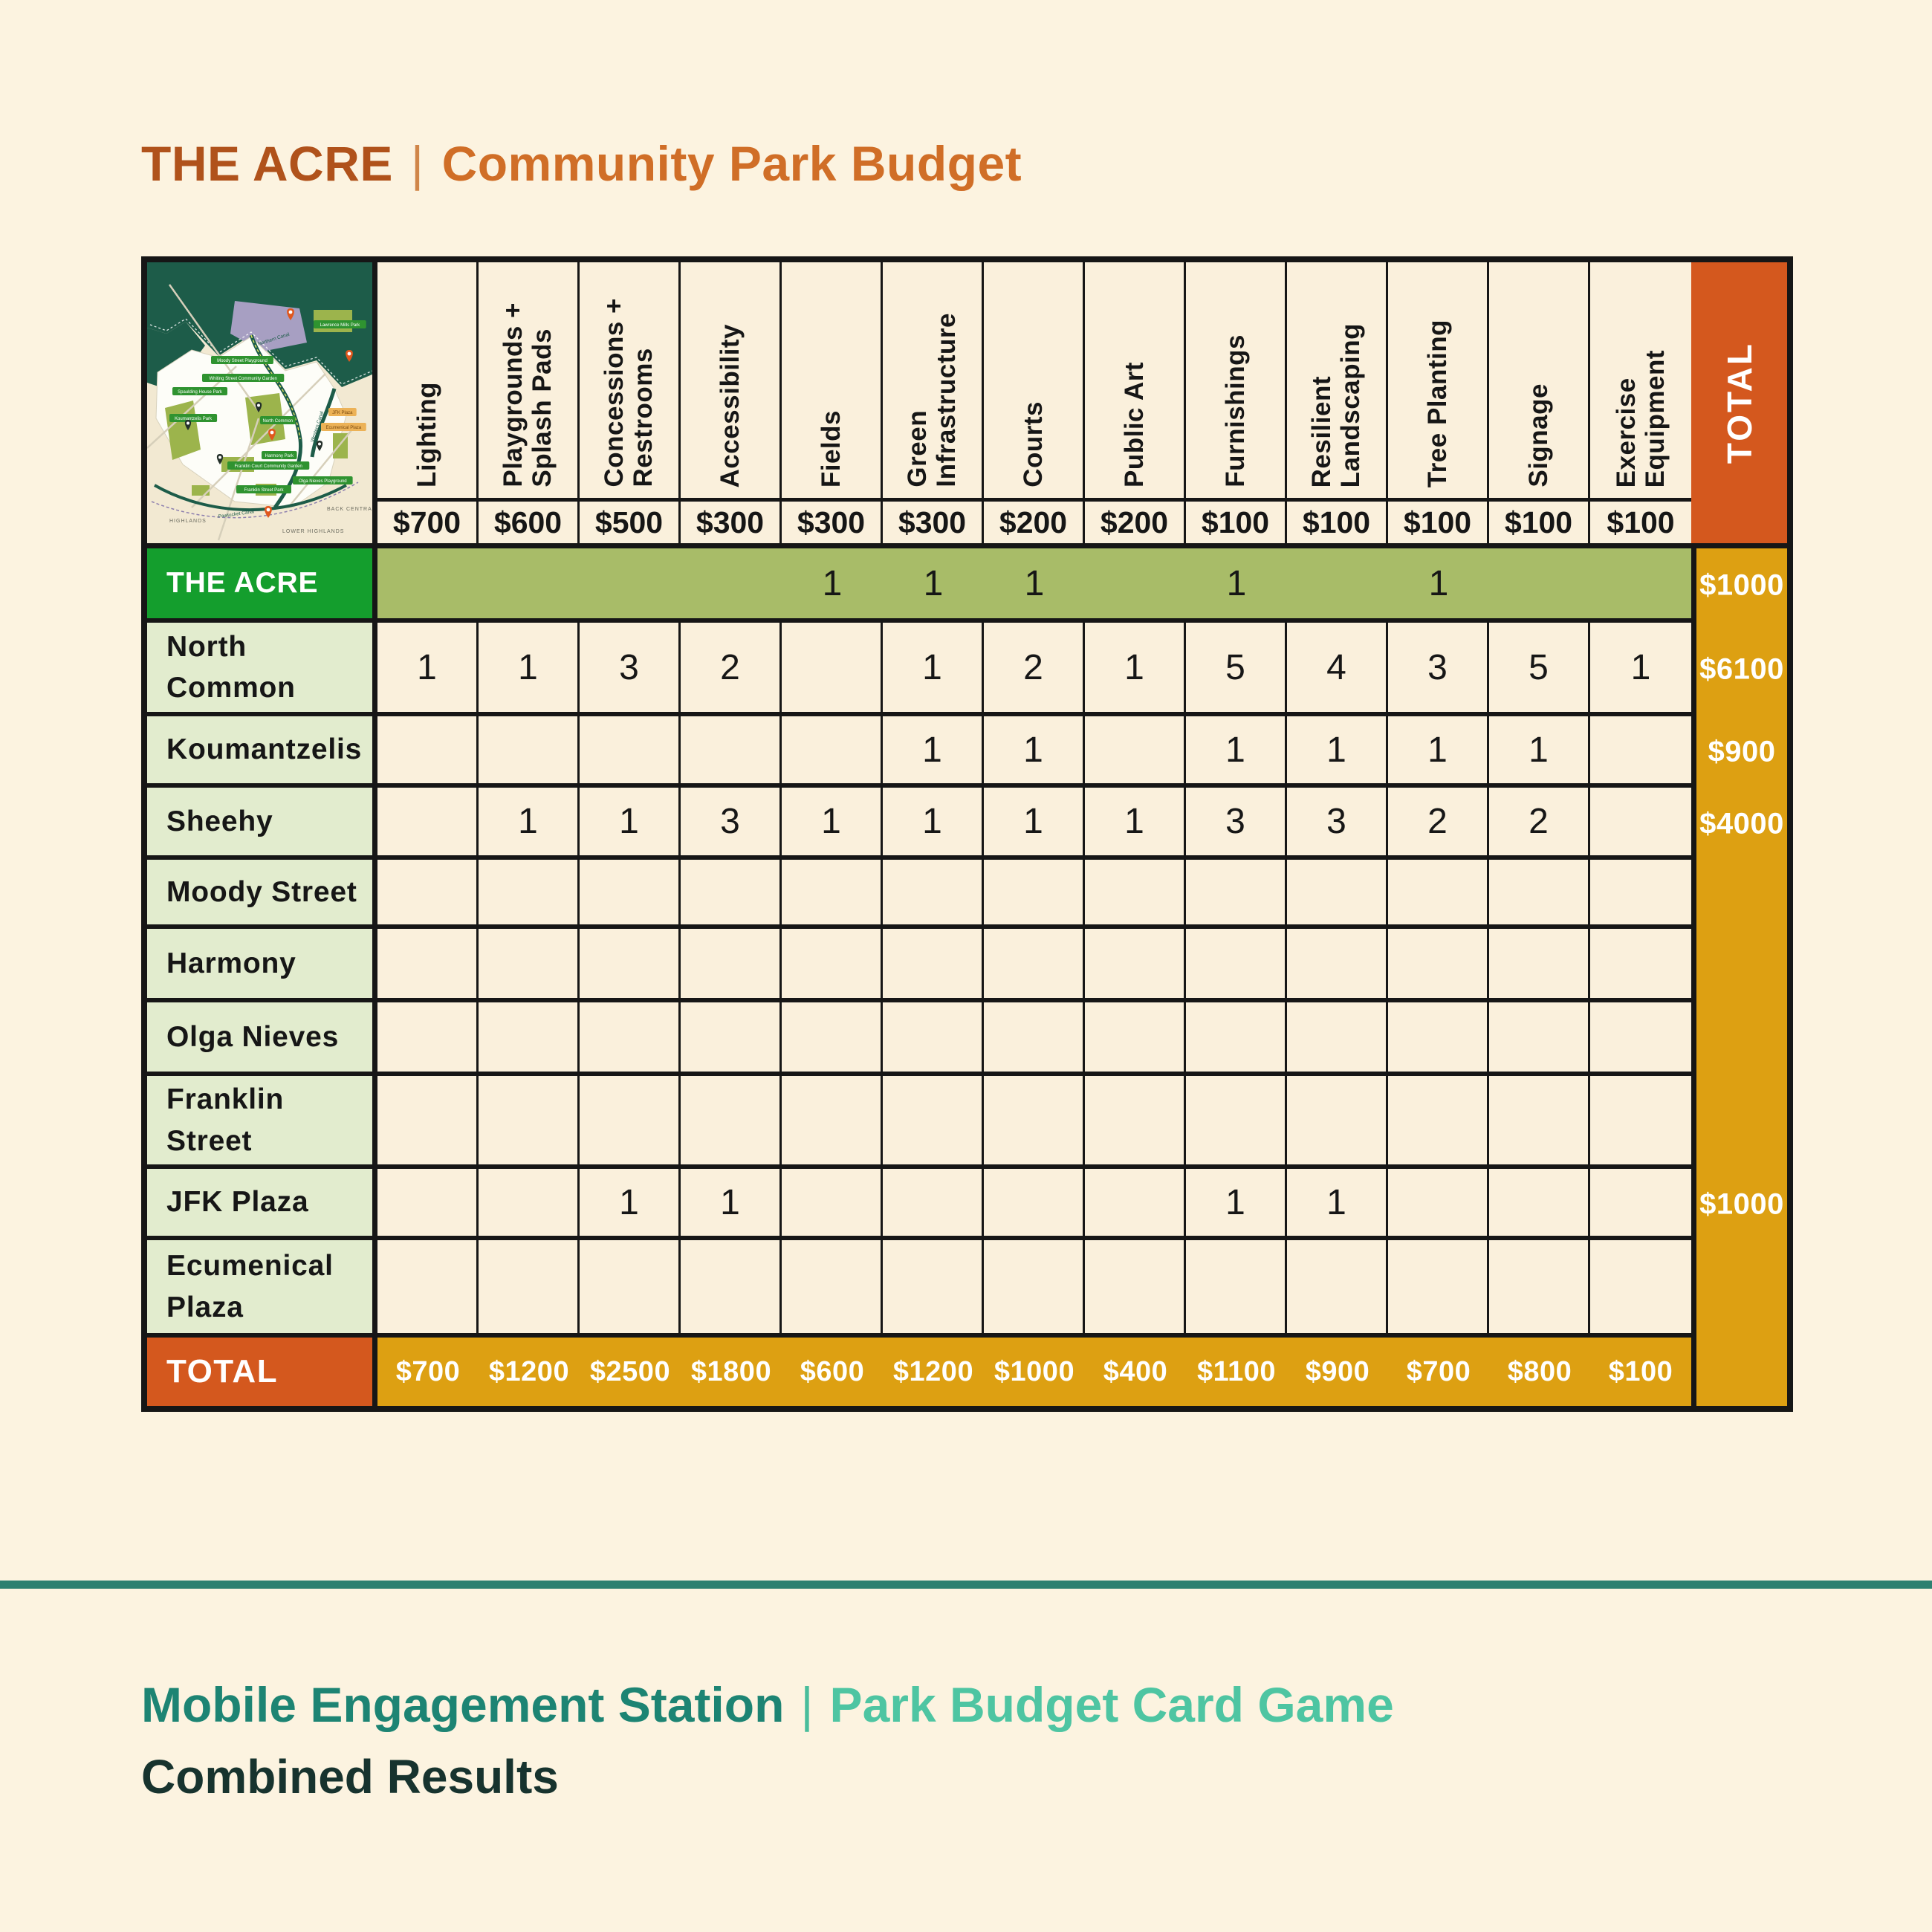 The height and width of the screenshot is (1932, 1932). What do you see at coordinates (731, 667) in the screenshot?
I see `count-cell: 2` at bounding box center [731, 667].